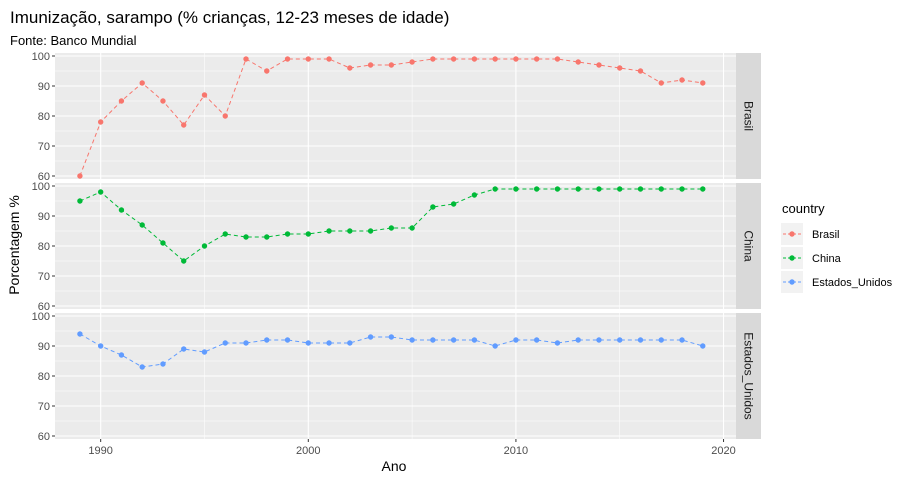 This screenshot has height=480, width=920. Describe the element at coordinates (827, 259) in the screenshot. I see `legend-label: China` at that location.